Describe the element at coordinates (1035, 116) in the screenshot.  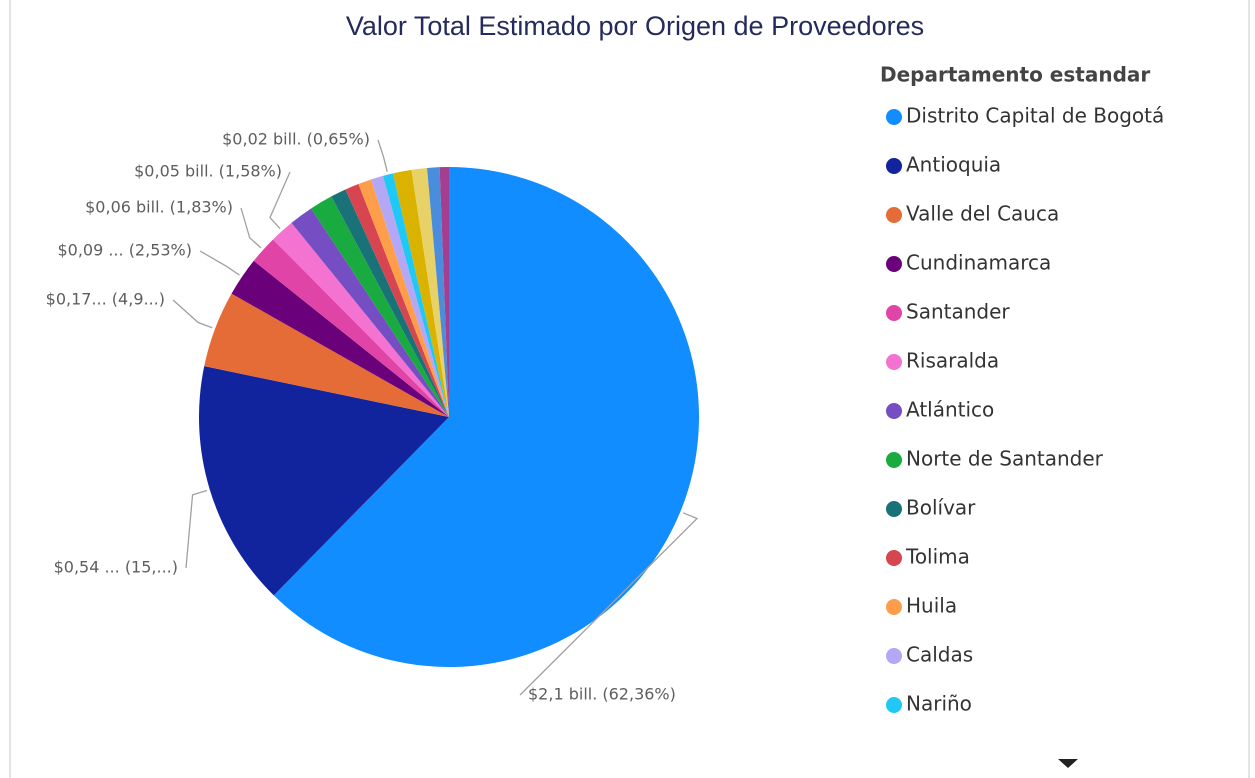
I see `legend-label: Distrito Capital de Bogotá` at that location.